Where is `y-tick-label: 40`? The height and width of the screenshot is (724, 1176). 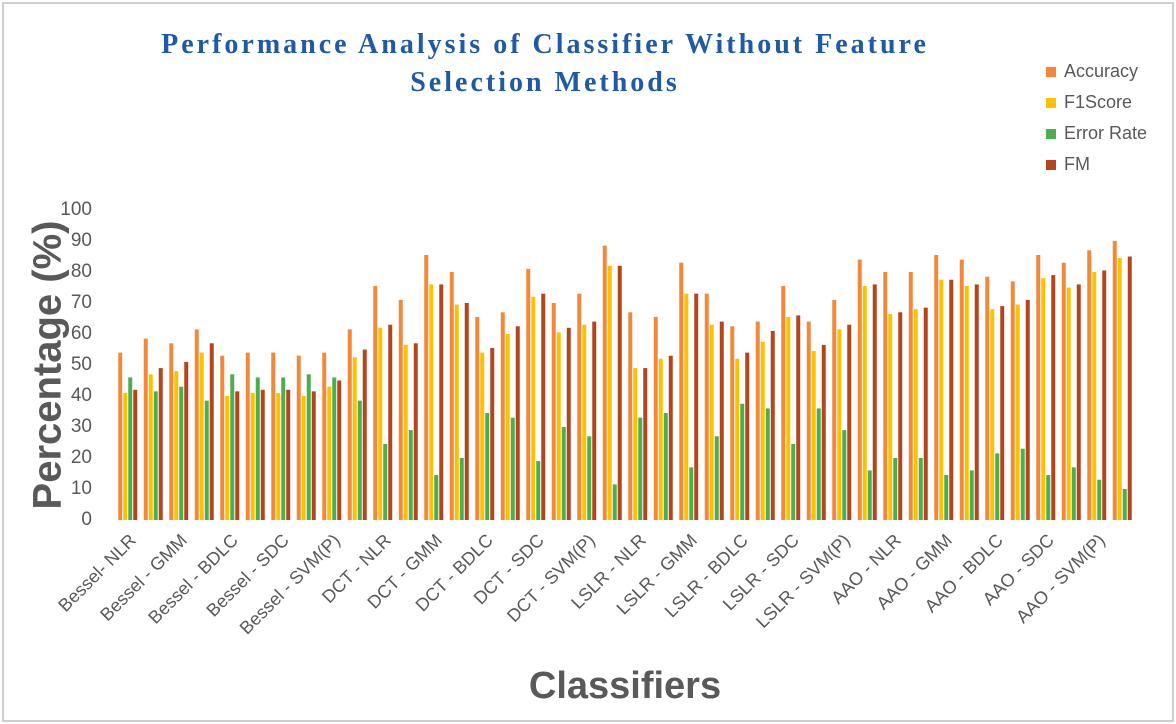
y-tick-label: 40 is located at coordinates (81, 395).